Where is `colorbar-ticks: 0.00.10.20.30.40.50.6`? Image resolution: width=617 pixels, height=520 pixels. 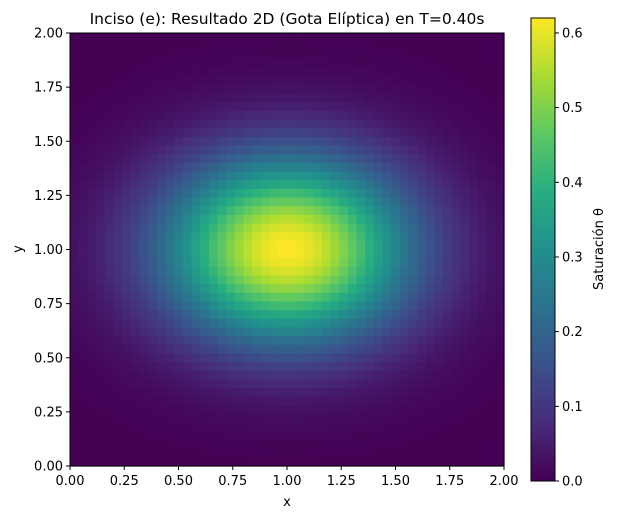 colorbar-ticks: 0.00.10.20.30.40.50.6 is located at coordinates (569, 258).